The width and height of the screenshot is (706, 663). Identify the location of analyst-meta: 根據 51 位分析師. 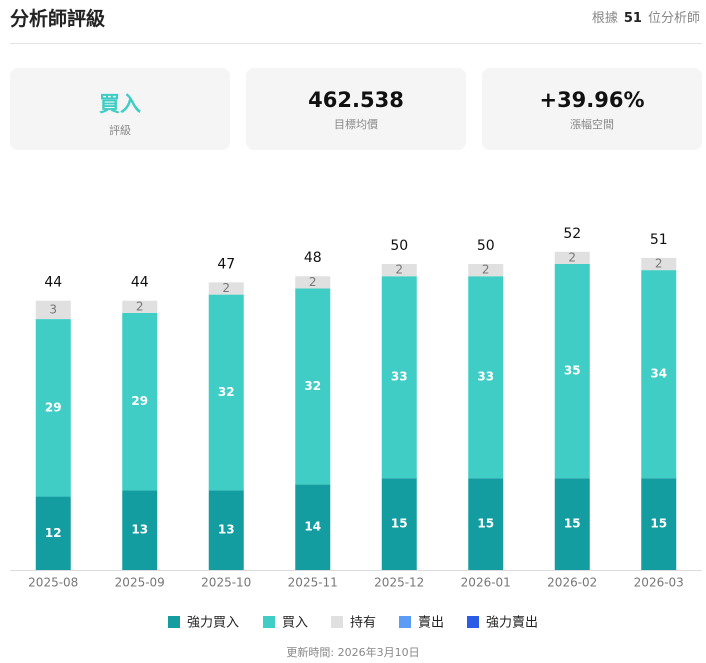
(646, 16).